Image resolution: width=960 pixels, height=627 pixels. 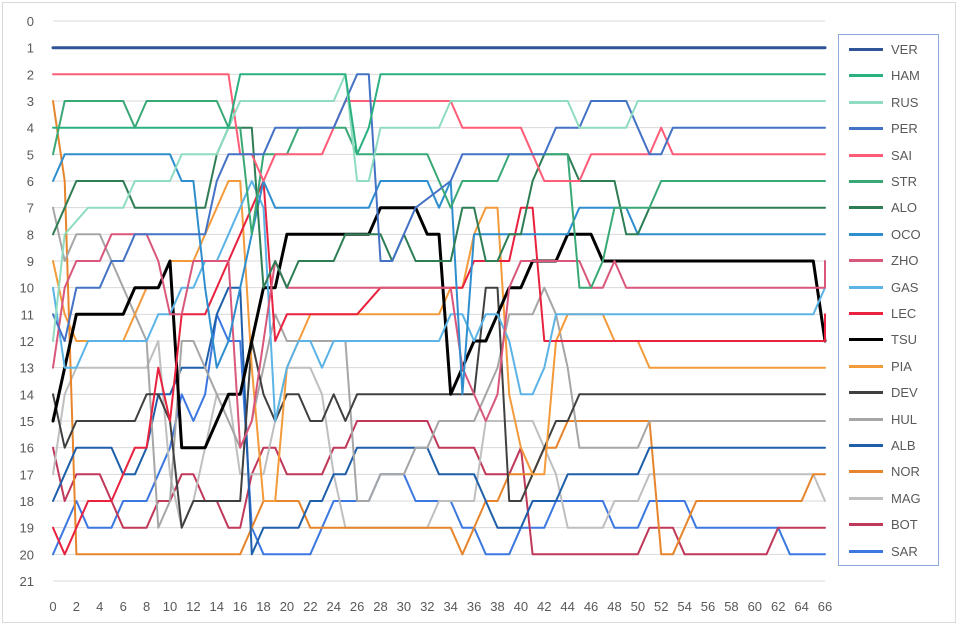 What do you see at coordinates (27, 394) in the screenshot?
I see `y-tick-label: 14` at bounding box center [27, 394].